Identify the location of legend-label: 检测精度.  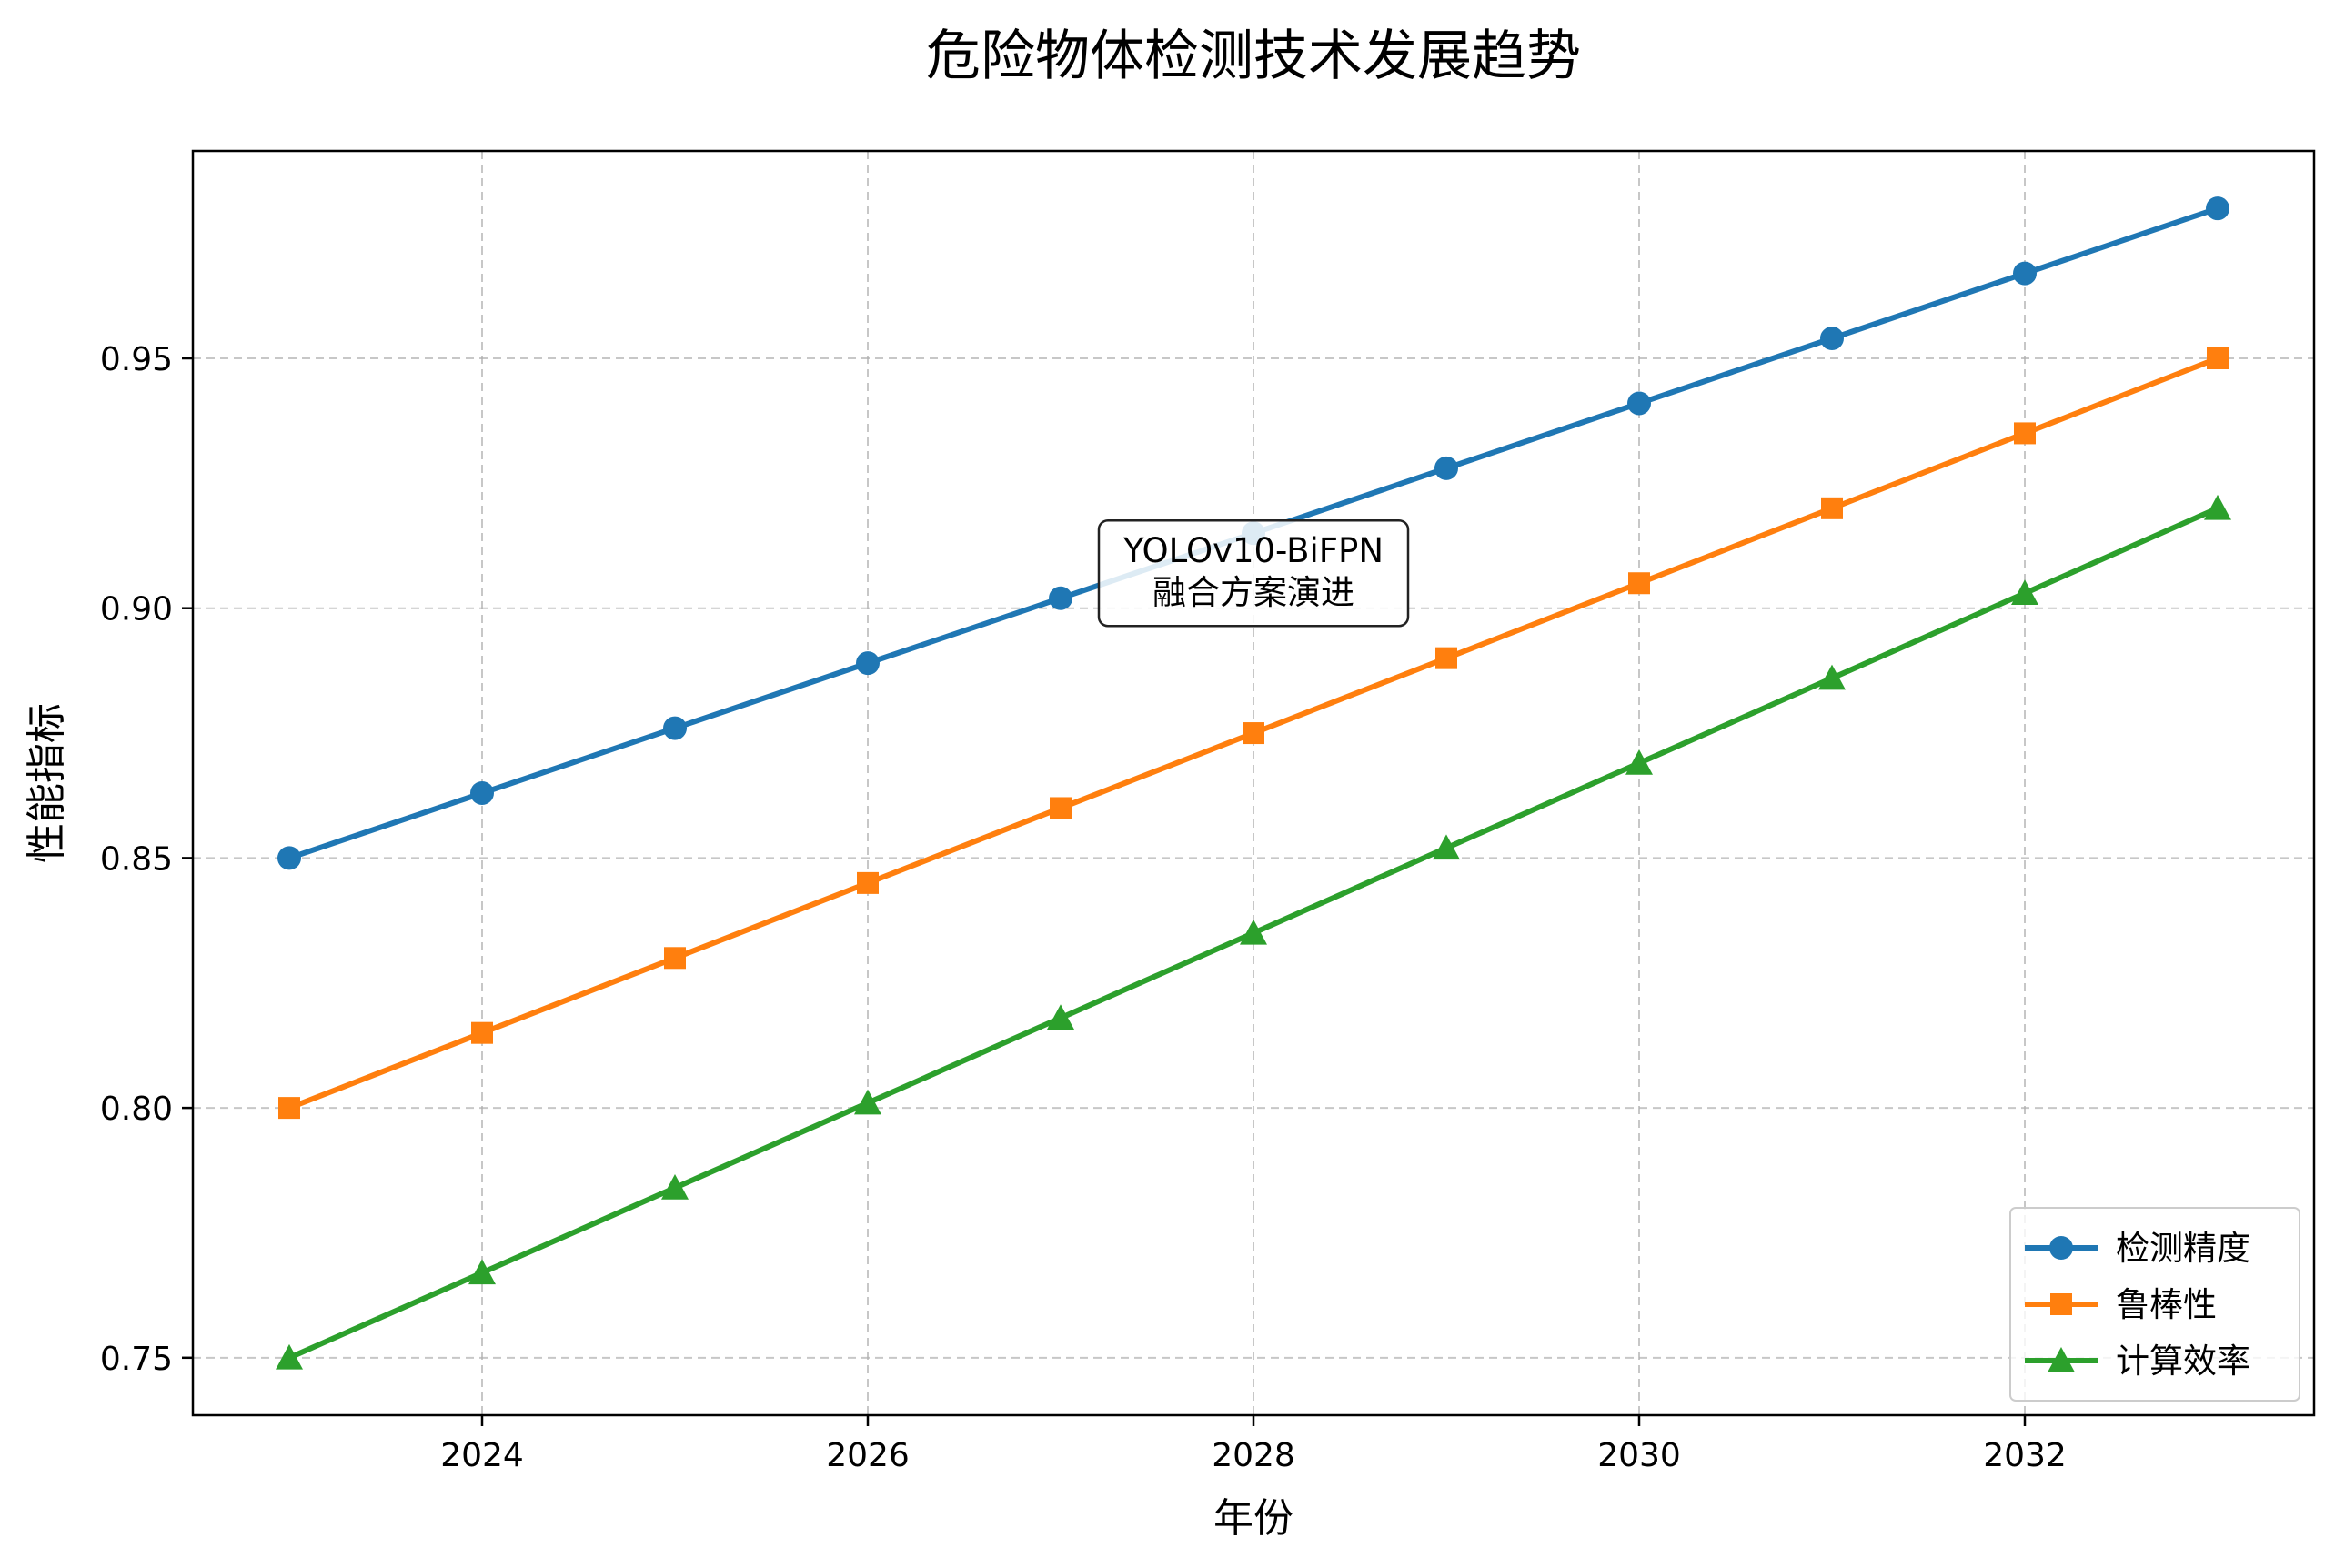
(2183, 1248).